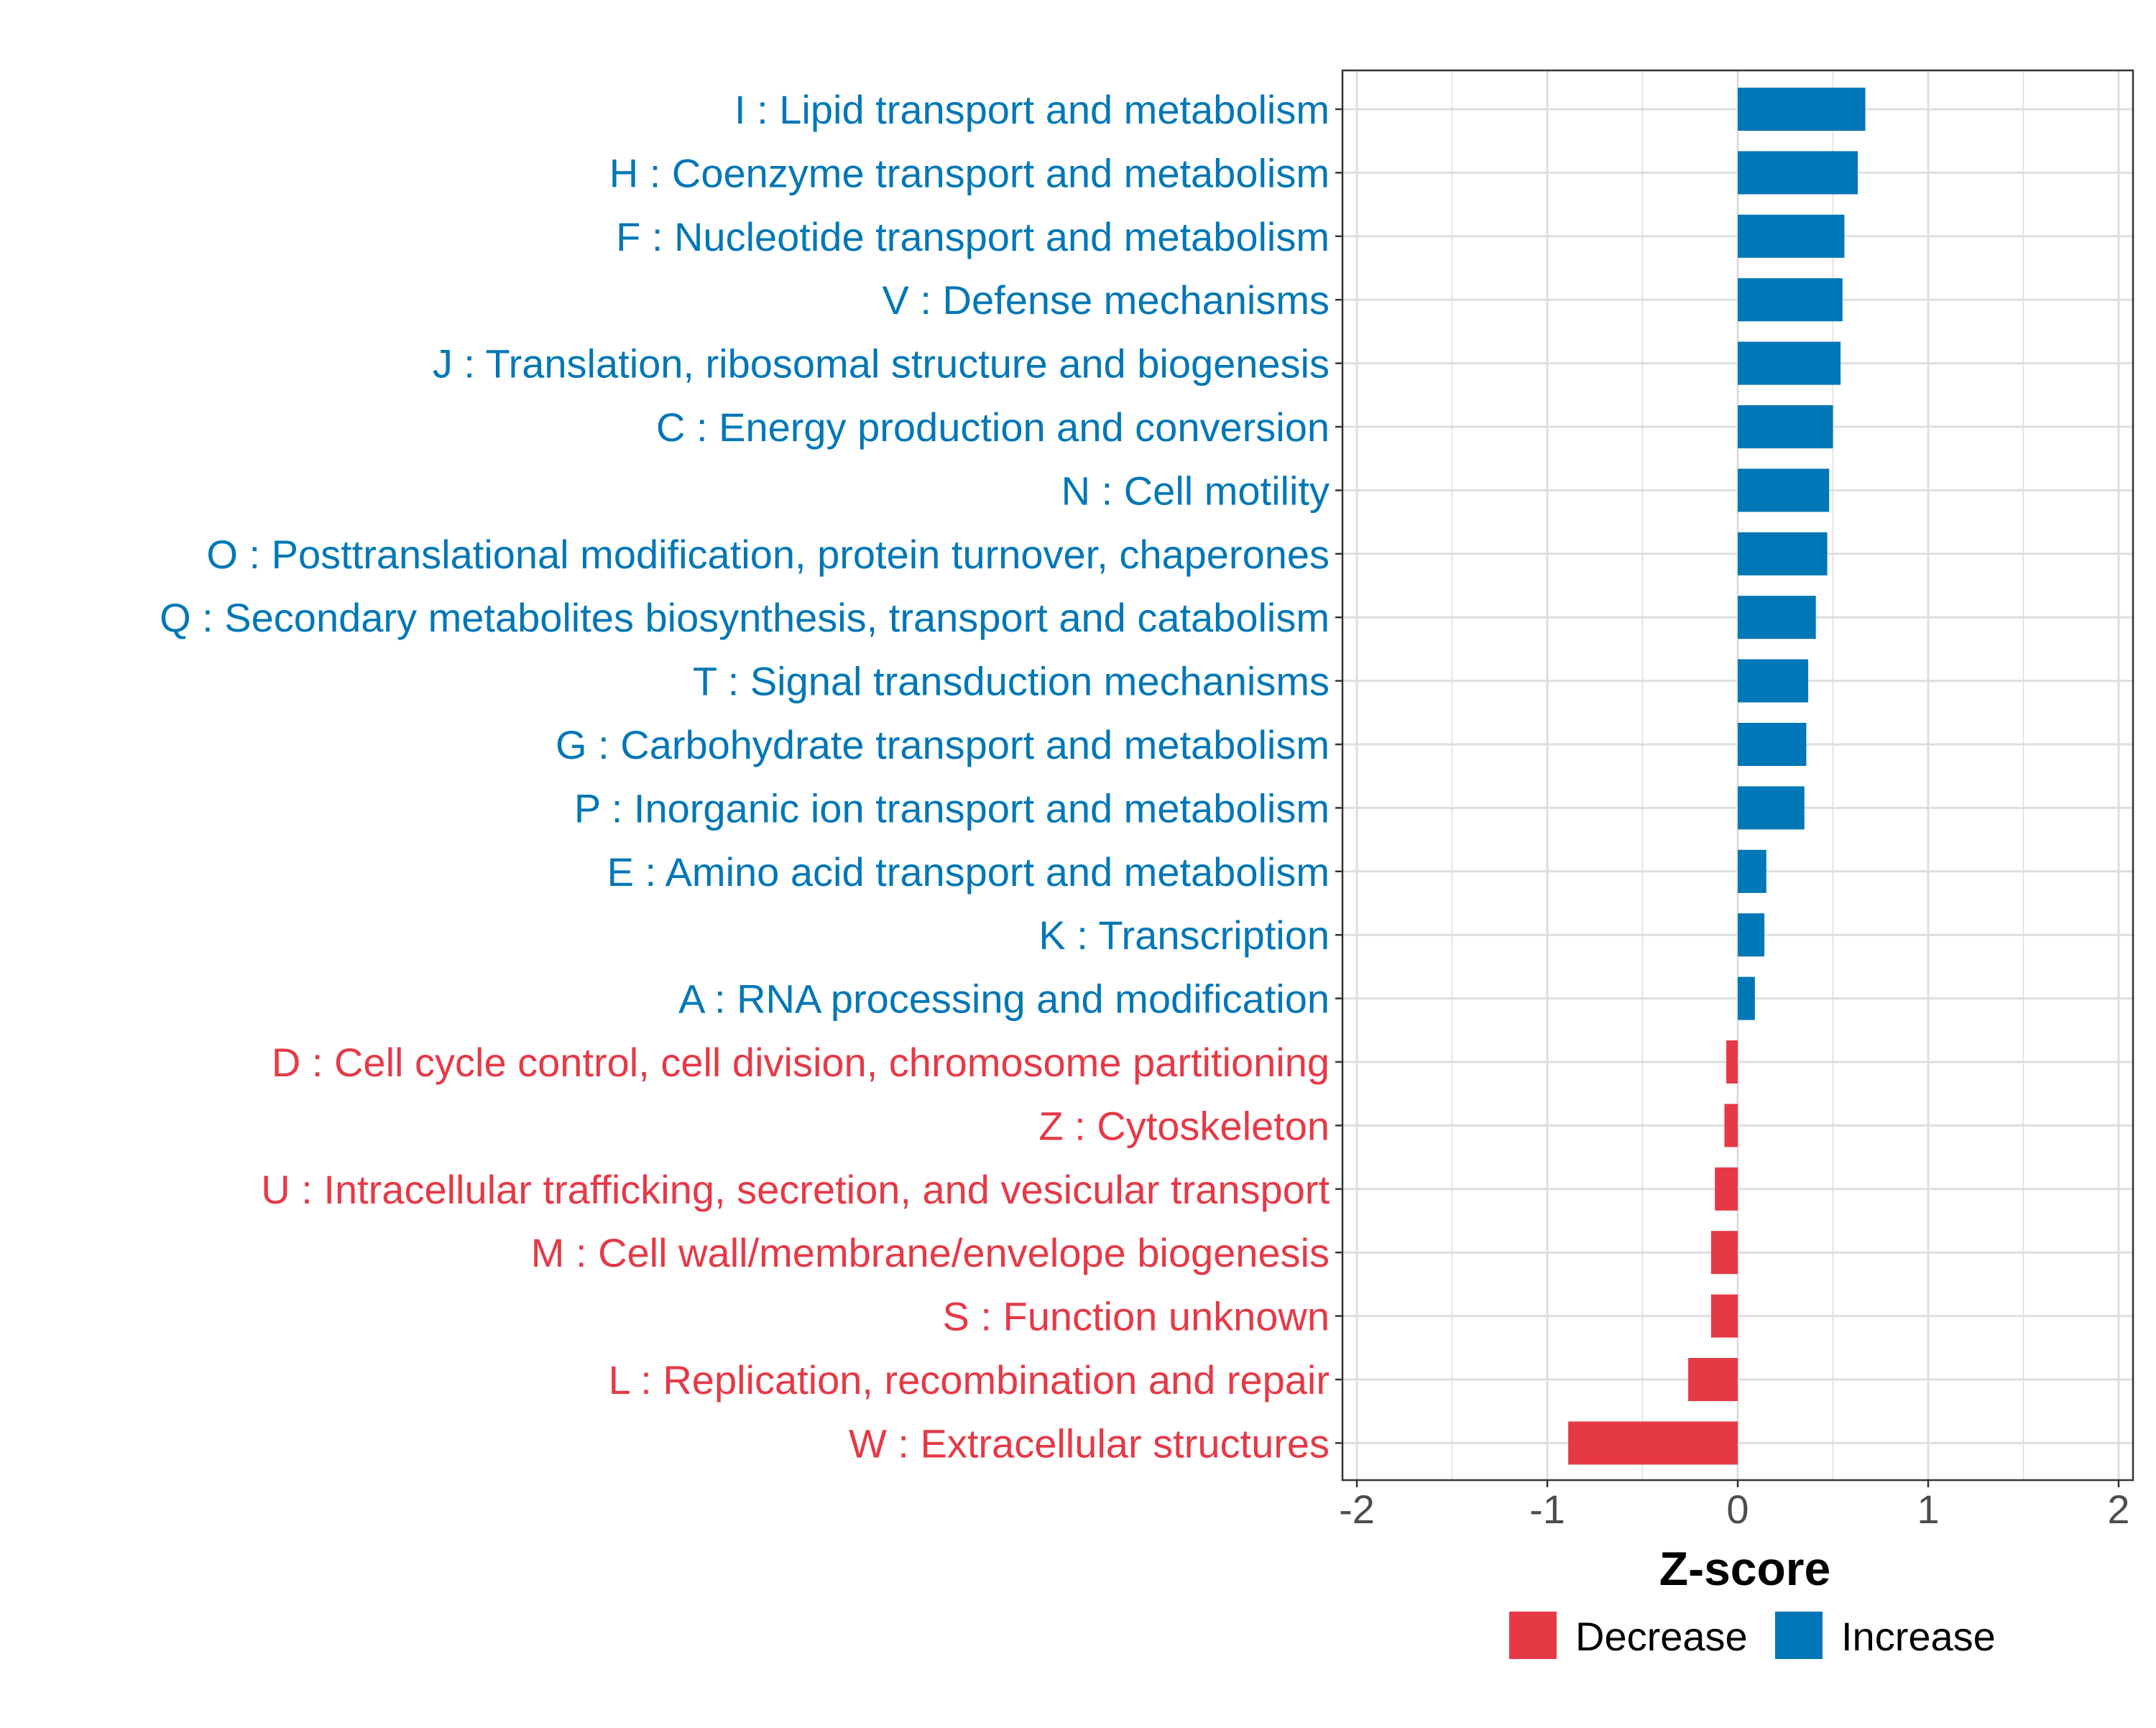 The image size is (2156, 1728). I want to click on y-tick-label: Z : Cytoskeleton, so click(1184, 1126).